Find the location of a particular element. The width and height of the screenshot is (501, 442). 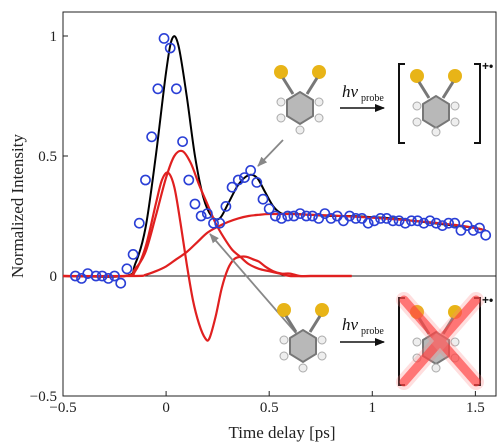

x-ticks: −0.5 0 0.5 1 1.5 is located at coordinates (267, 403).